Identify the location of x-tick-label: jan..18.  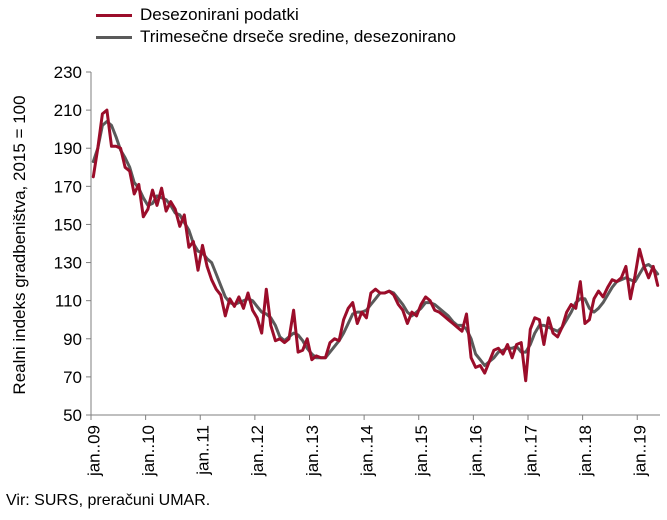
(585, 451).